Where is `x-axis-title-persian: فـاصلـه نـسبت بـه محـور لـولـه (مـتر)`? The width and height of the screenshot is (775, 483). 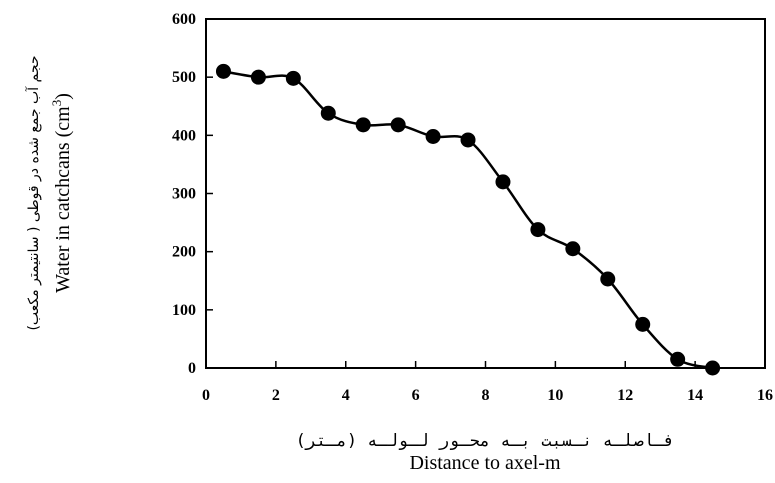
x-axis-title-persian: فـاصلـه نـسبت بـه محـور لـولـه (مـتر) is located at coordinates (485, 441).